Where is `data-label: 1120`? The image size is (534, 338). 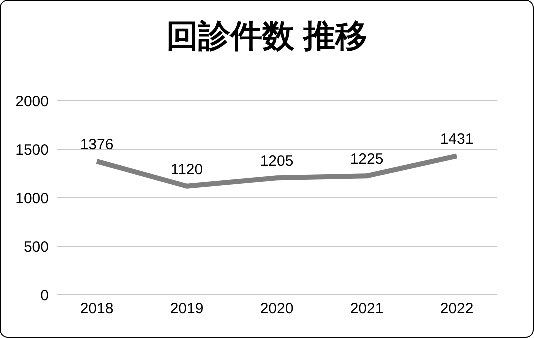
data-label: 1120 is located at coordinates (187, 169).